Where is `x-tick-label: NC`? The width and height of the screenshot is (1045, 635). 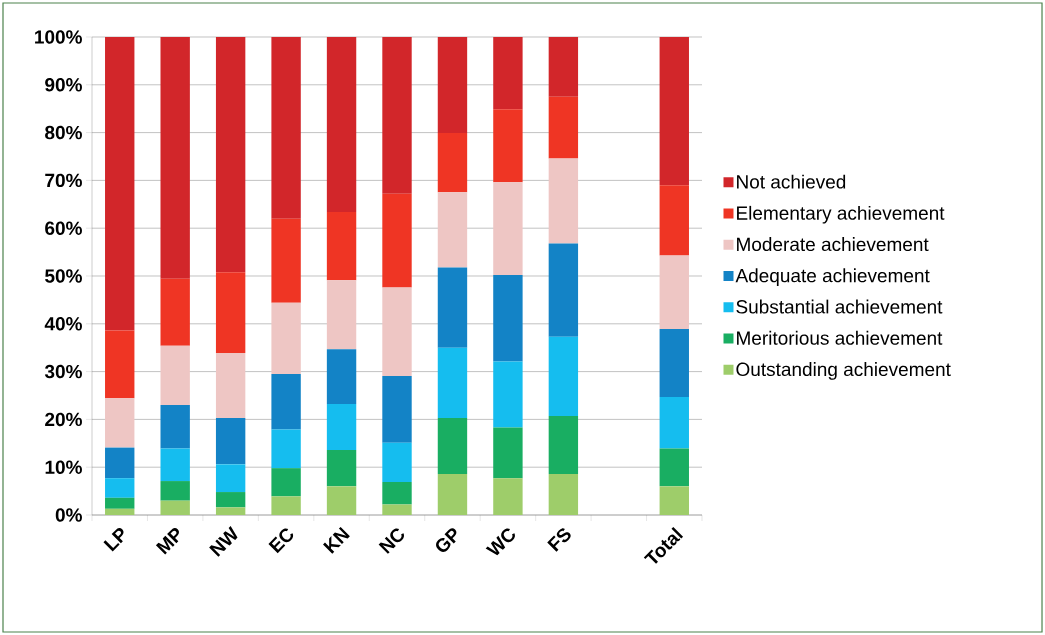 x-tick-label: NC is located at coordinates (391, 541).